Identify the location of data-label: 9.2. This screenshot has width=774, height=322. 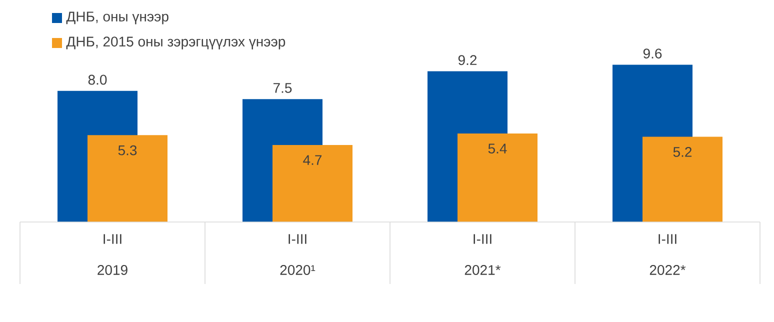
(467, 60).